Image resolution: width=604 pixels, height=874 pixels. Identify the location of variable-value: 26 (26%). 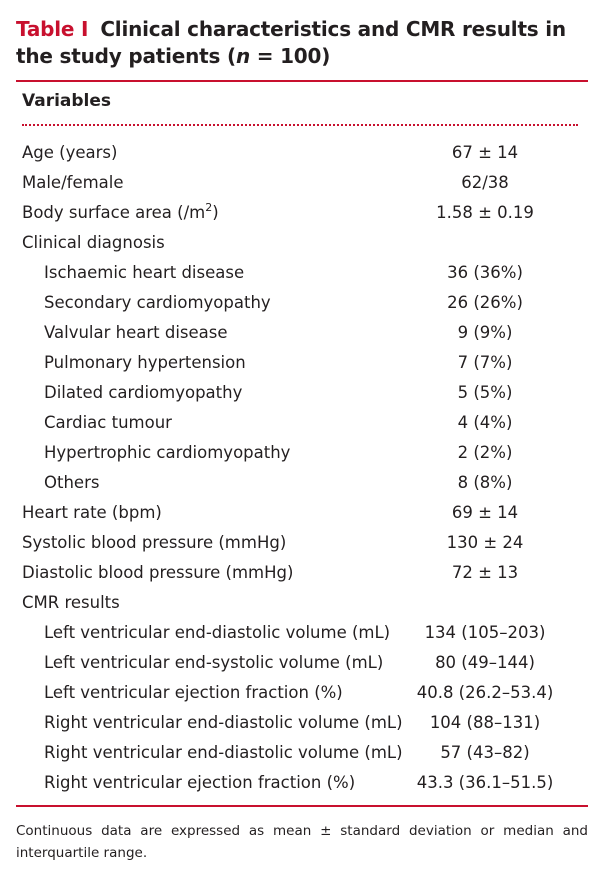
(485, 302).